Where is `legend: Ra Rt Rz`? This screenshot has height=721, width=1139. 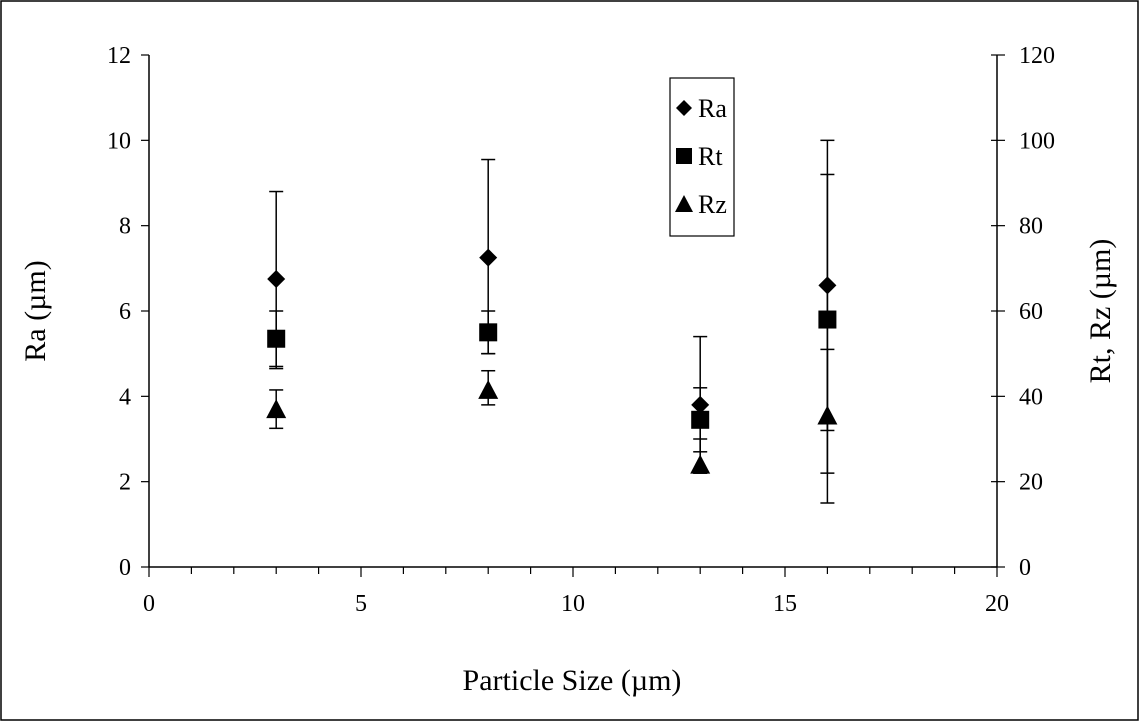 legend: Ra Rt Rz is located at coordinates (702, 157).